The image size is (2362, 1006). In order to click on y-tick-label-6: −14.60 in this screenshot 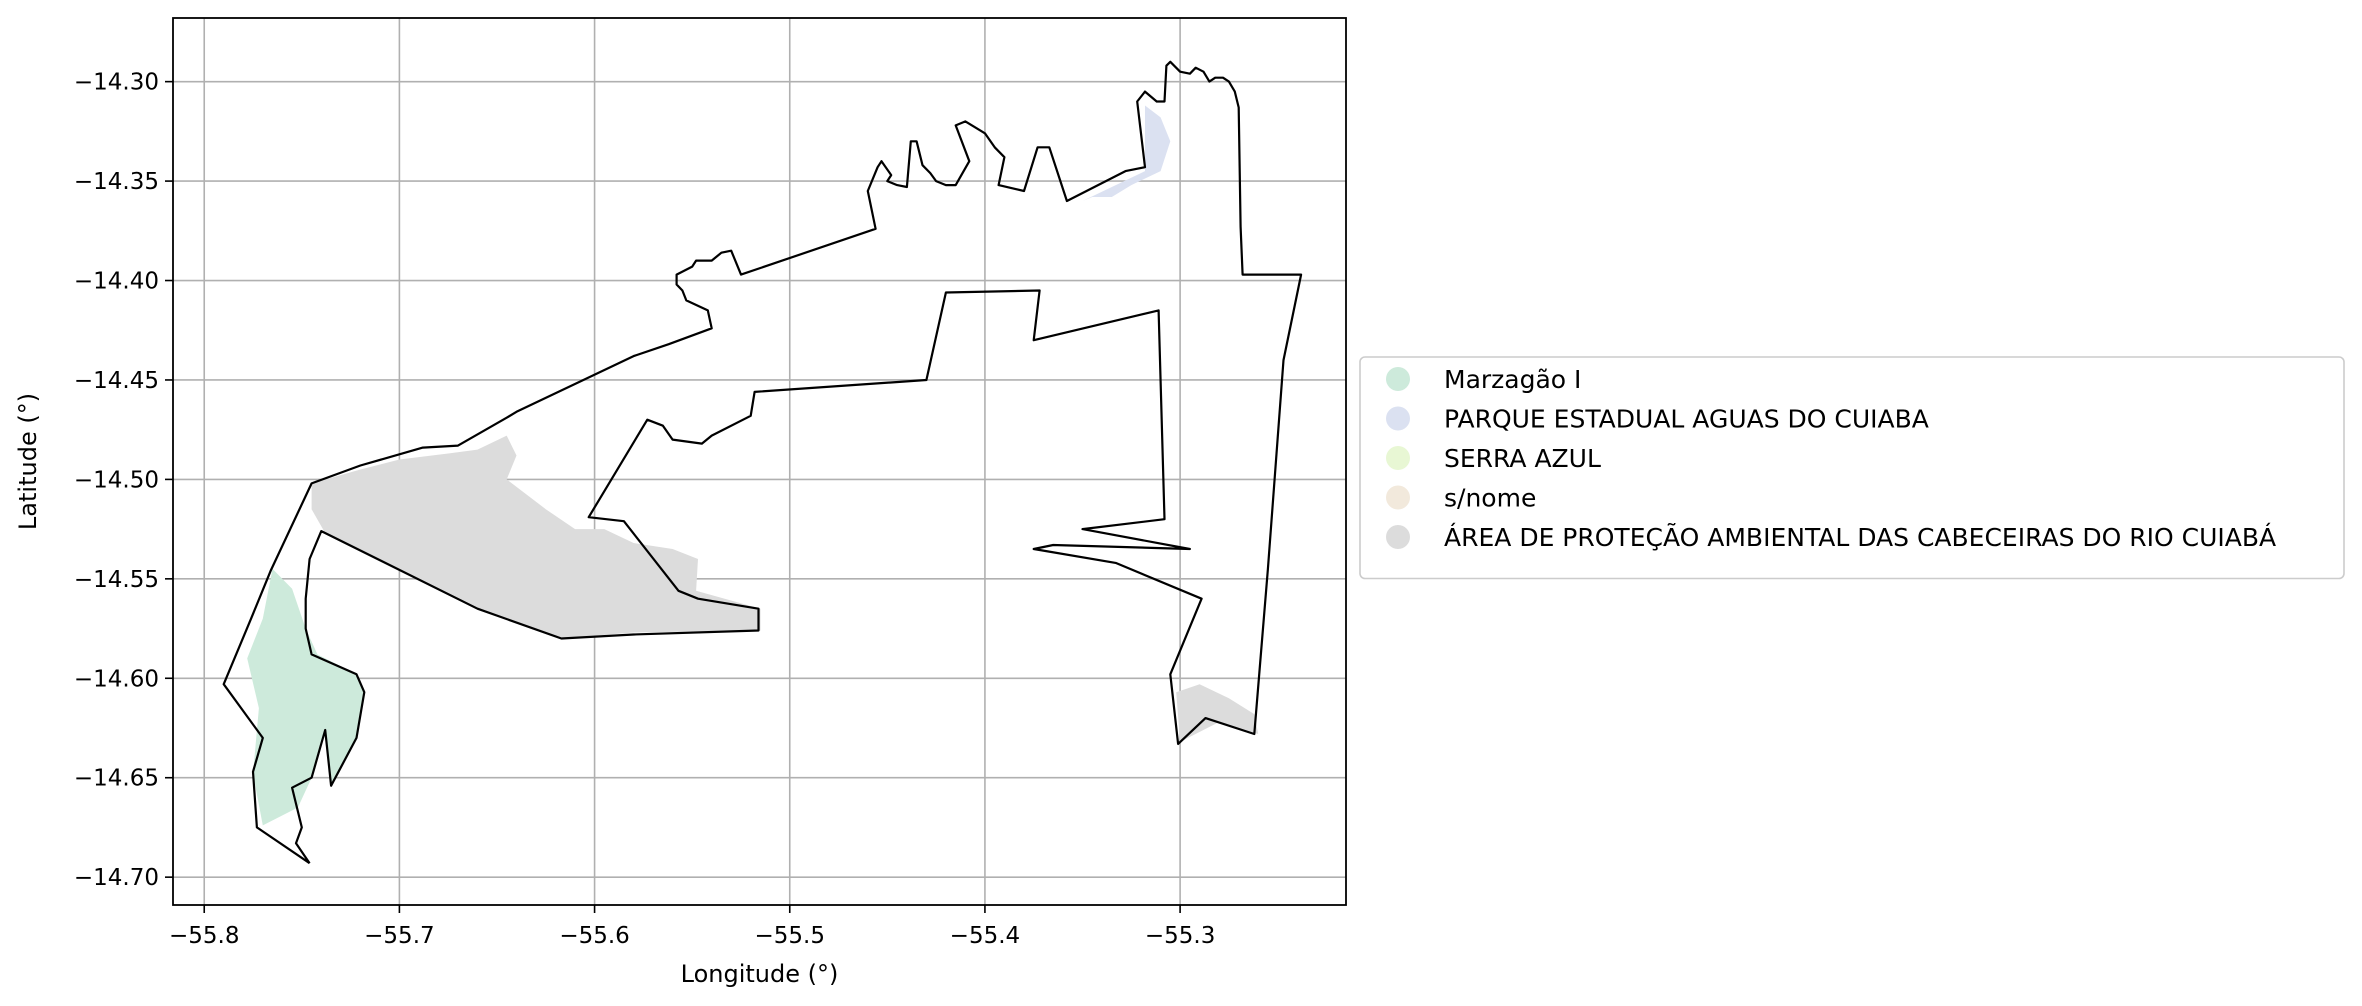, I will do `click(116, 679)`.